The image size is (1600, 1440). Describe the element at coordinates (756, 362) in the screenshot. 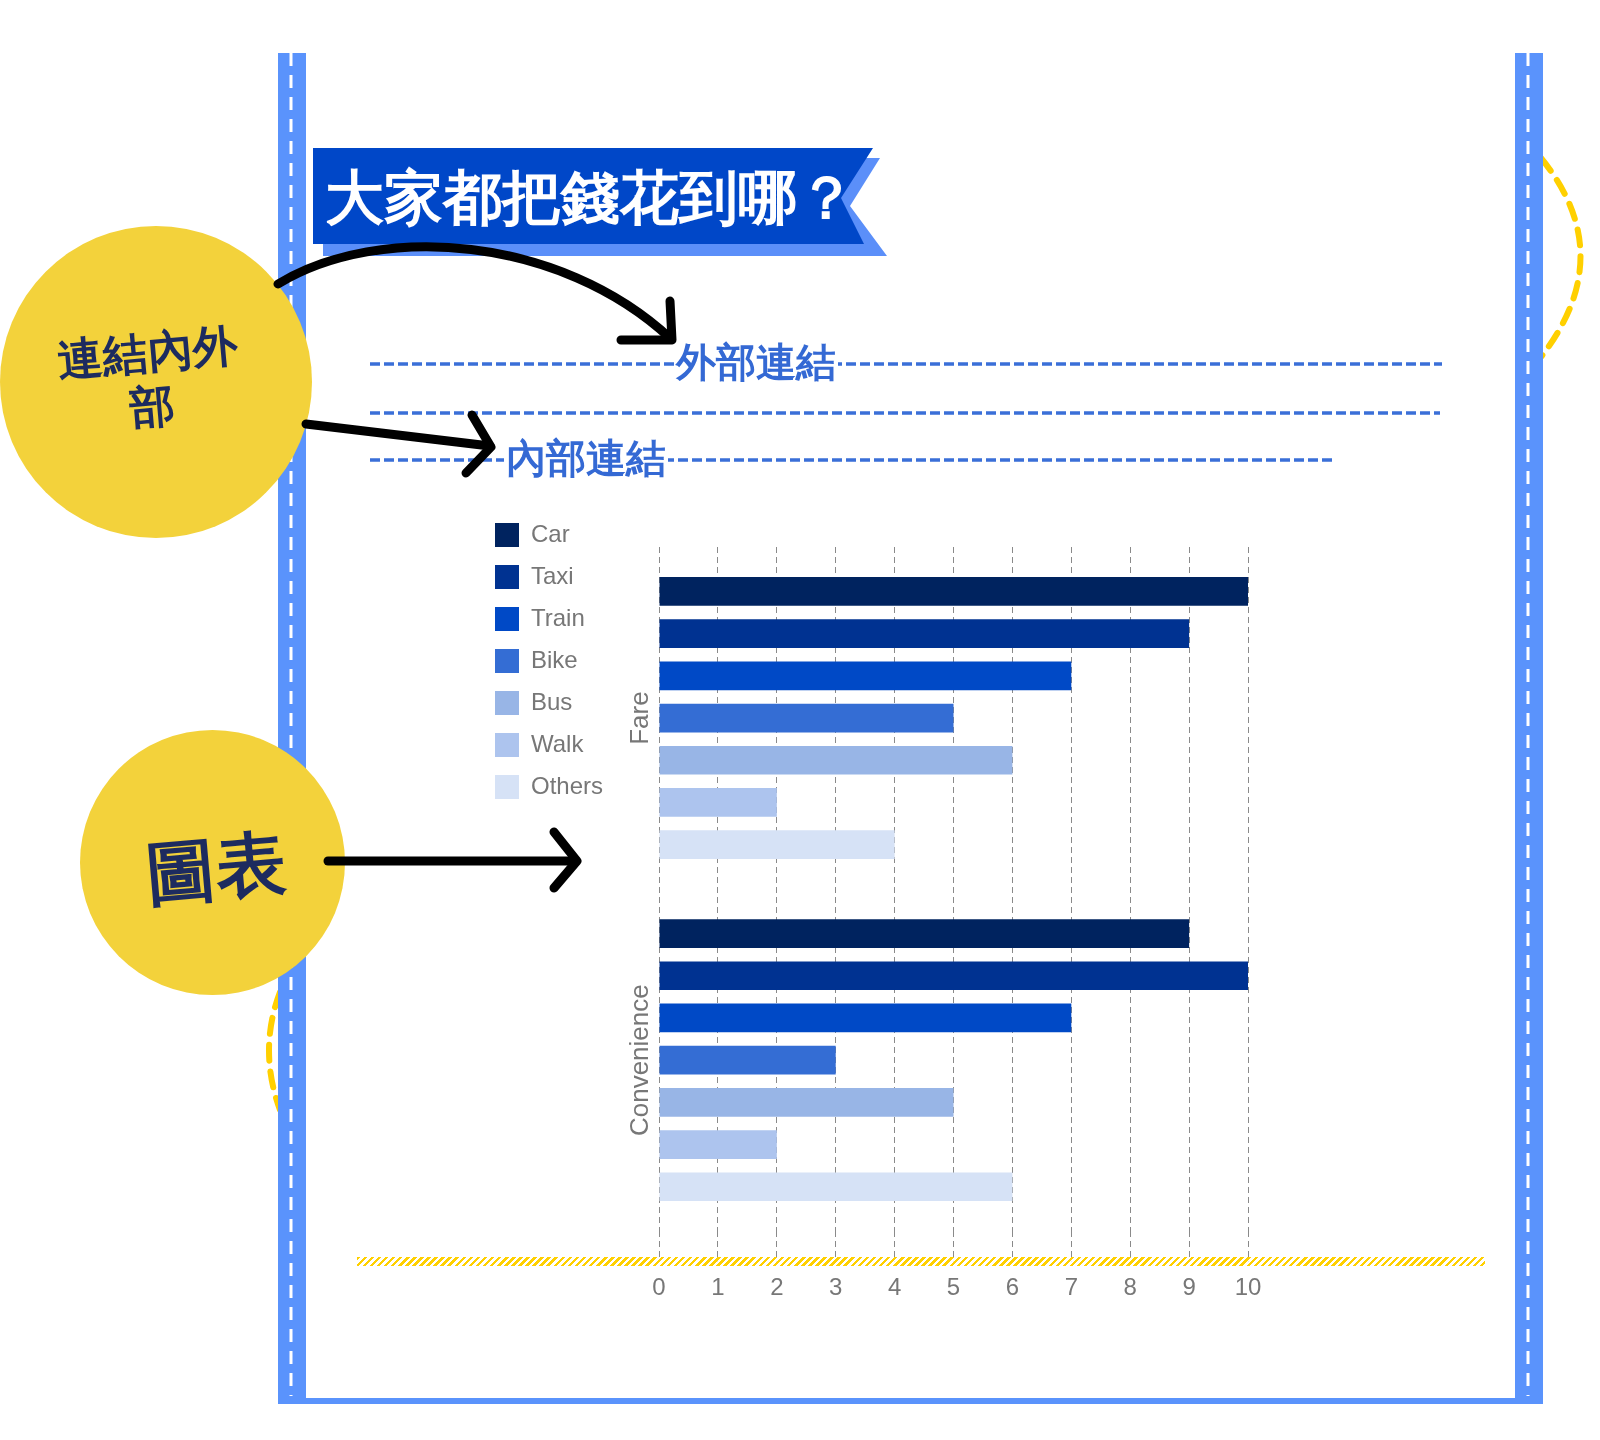

I see `text: 外部連結` at that location.